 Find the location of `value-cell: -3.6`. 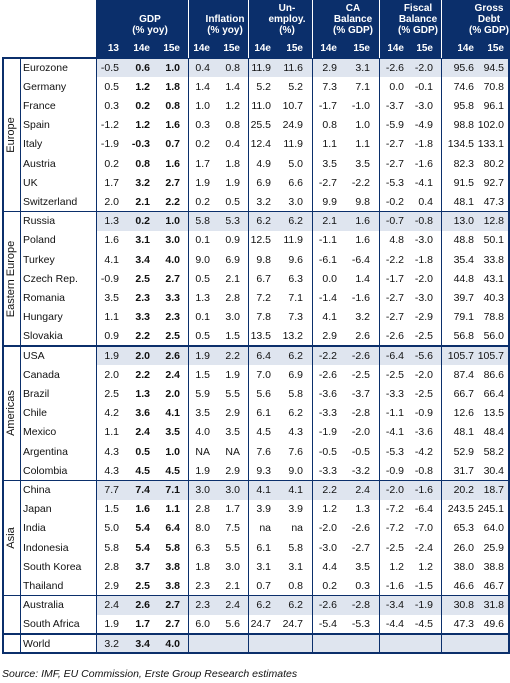

value-cell: -3.6 is located at coordinates (423, 432).